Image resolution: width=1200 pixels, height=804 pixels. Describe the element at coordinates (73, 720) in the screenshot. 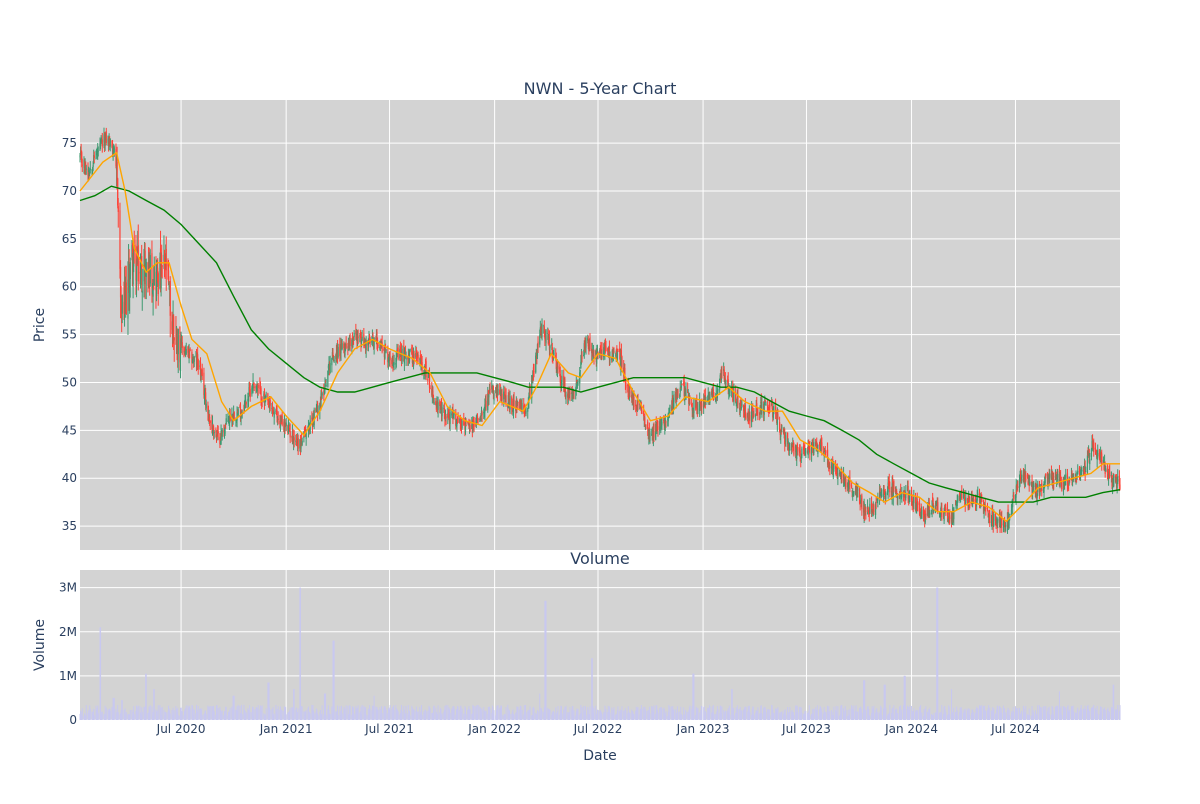

I see `volume-y-tick-label: 0` at that location.